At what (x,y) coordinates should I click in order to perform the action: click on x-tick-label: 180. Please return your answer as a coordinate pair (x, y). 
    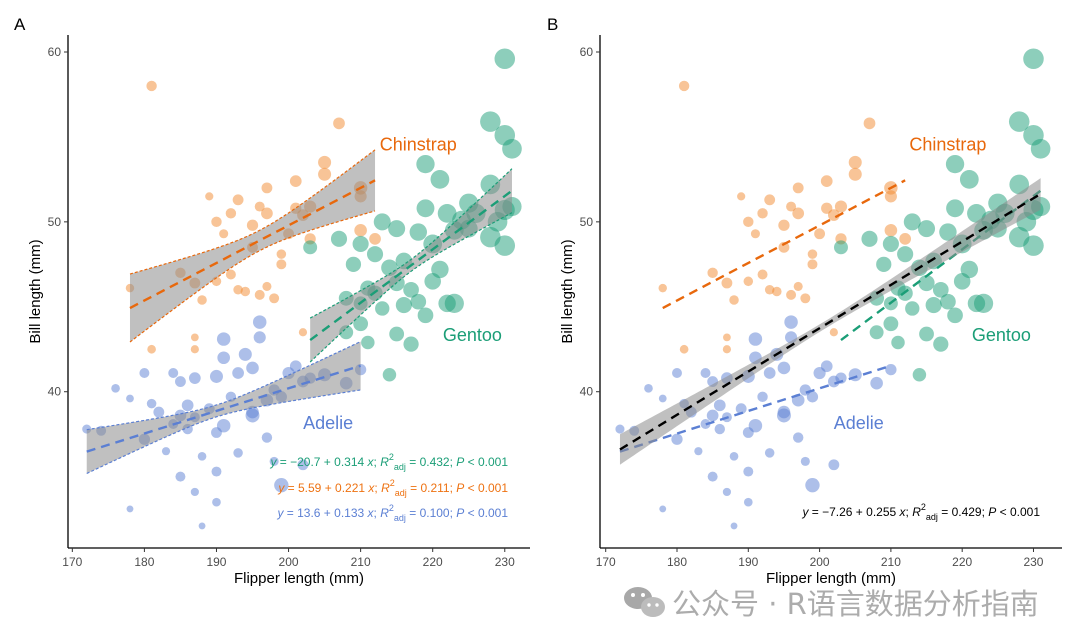
    Looking at the image, I should click on (677, 562).